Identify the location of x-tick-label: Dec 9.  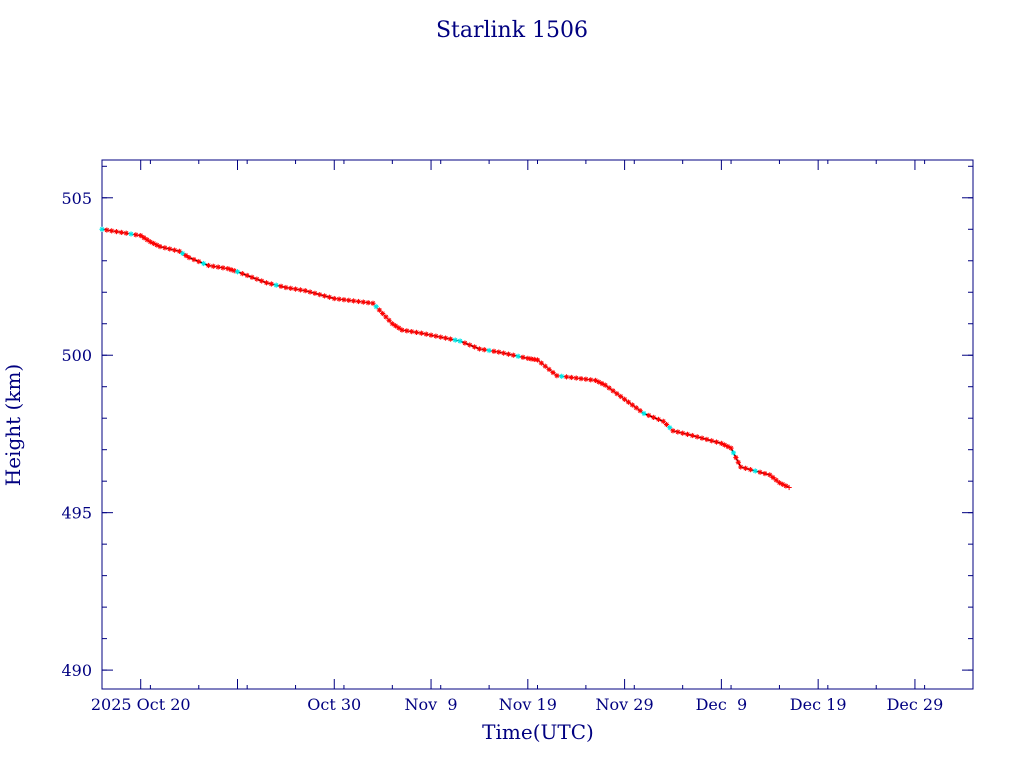
(722, 704).